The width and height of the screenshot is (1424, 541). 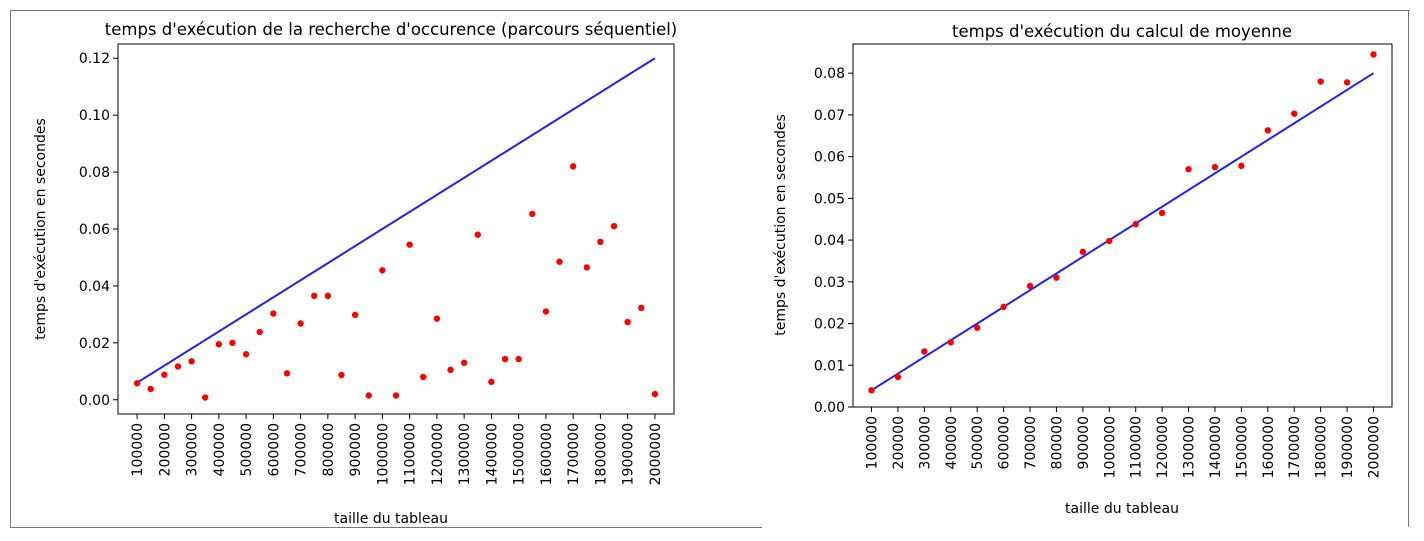 What do you see at coordinates (833, 241) in the screenshot?
I see `y-ticks: 0.00 0.01 0.02 0.03 0.04 0.05 0.06 0.07 0.08` at bounding box center [833, 241].